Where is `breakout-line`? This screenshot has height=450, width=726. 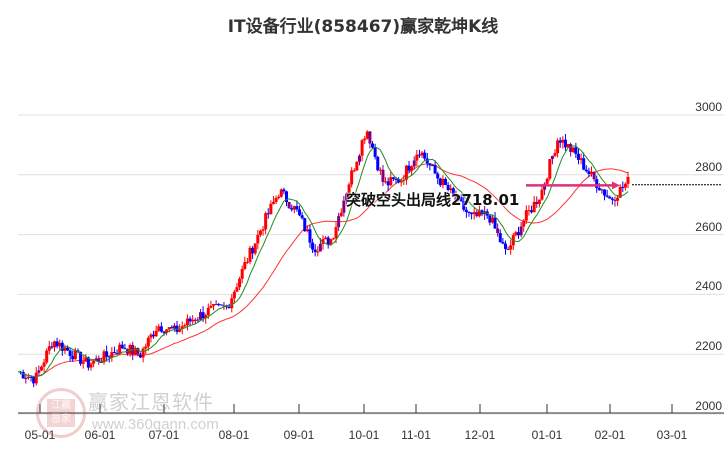 breakout-line is located at coordinates (624, 185).